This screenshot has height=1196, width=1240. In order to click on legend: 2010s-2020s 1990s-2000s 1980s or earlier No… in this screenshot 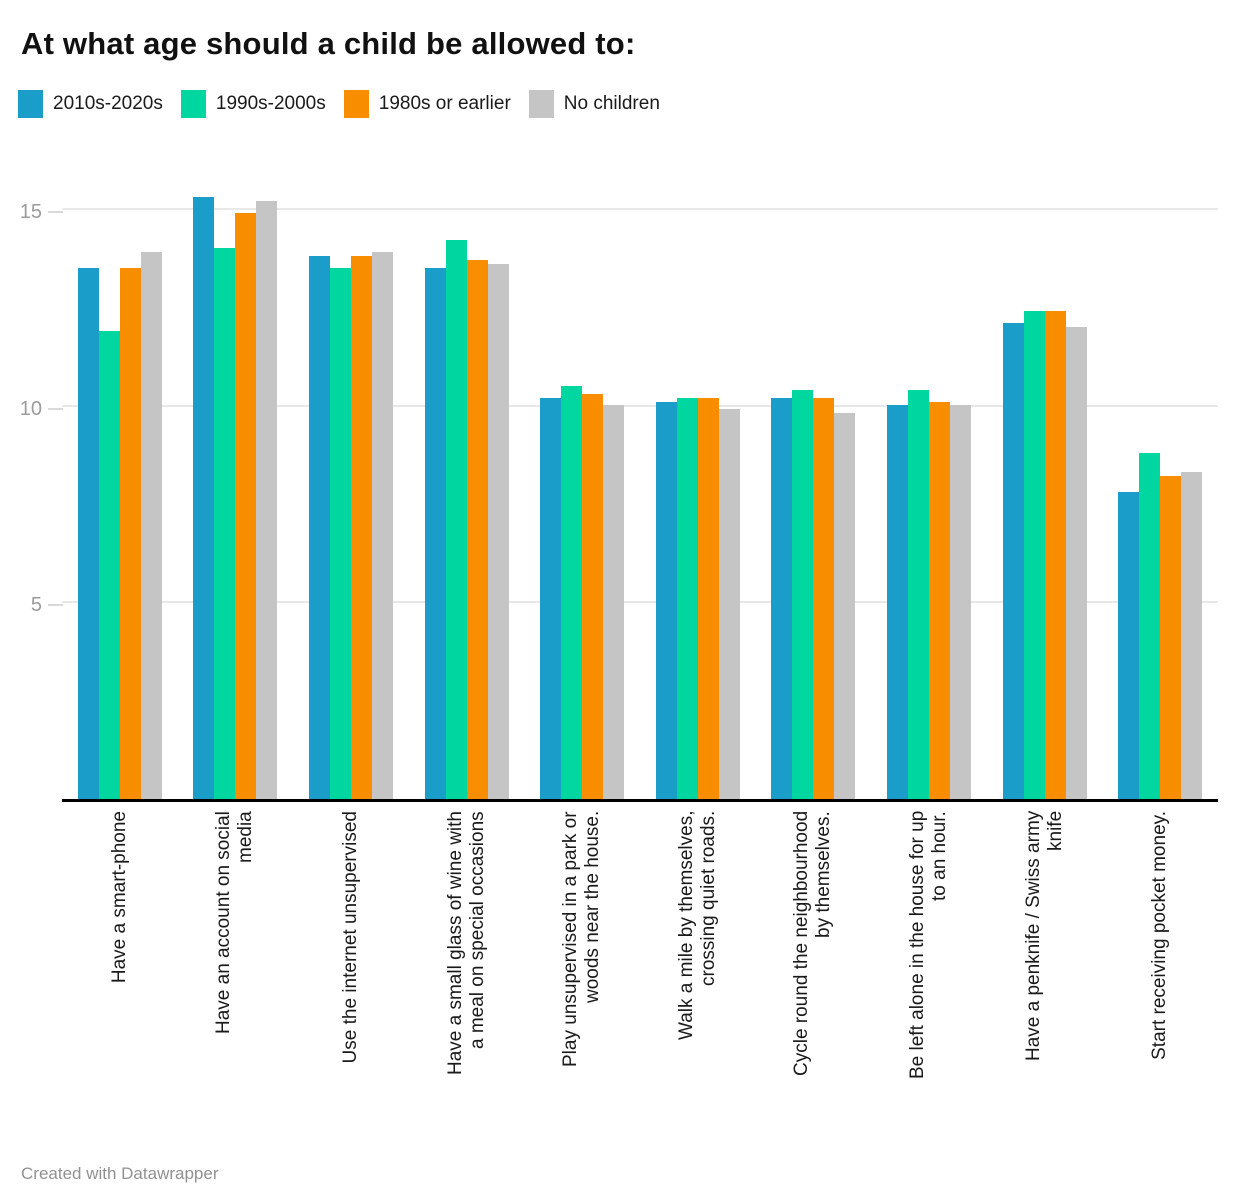, I will do `click(629, 104)`.